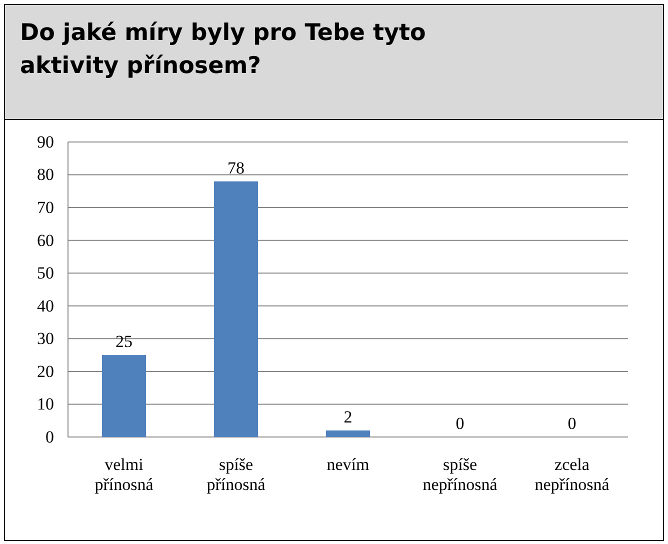  What do you see at coordinates (45, 404) in the screenshot?
I see `y-tick-label: 10` at bounding box center [45, 404].